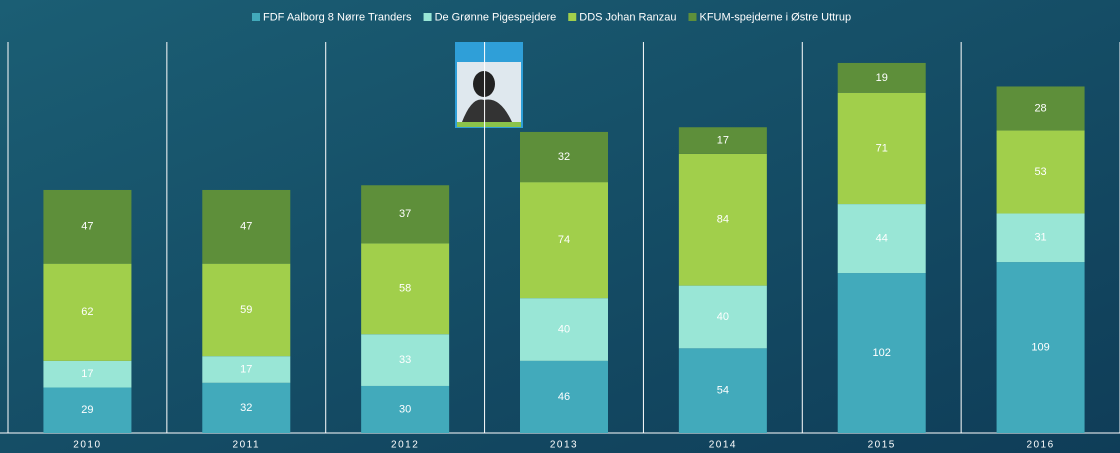 Image resolution: width=1120 pixels, height=453 pixels. I want to click on data-label: 109, so click(1040, 347).